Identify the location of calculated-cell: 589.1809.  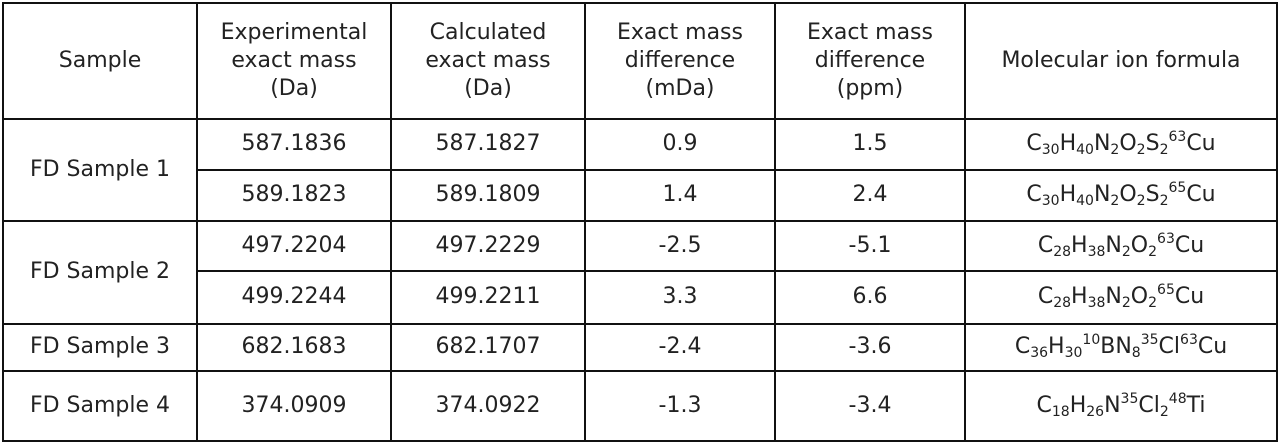
(488, 195).